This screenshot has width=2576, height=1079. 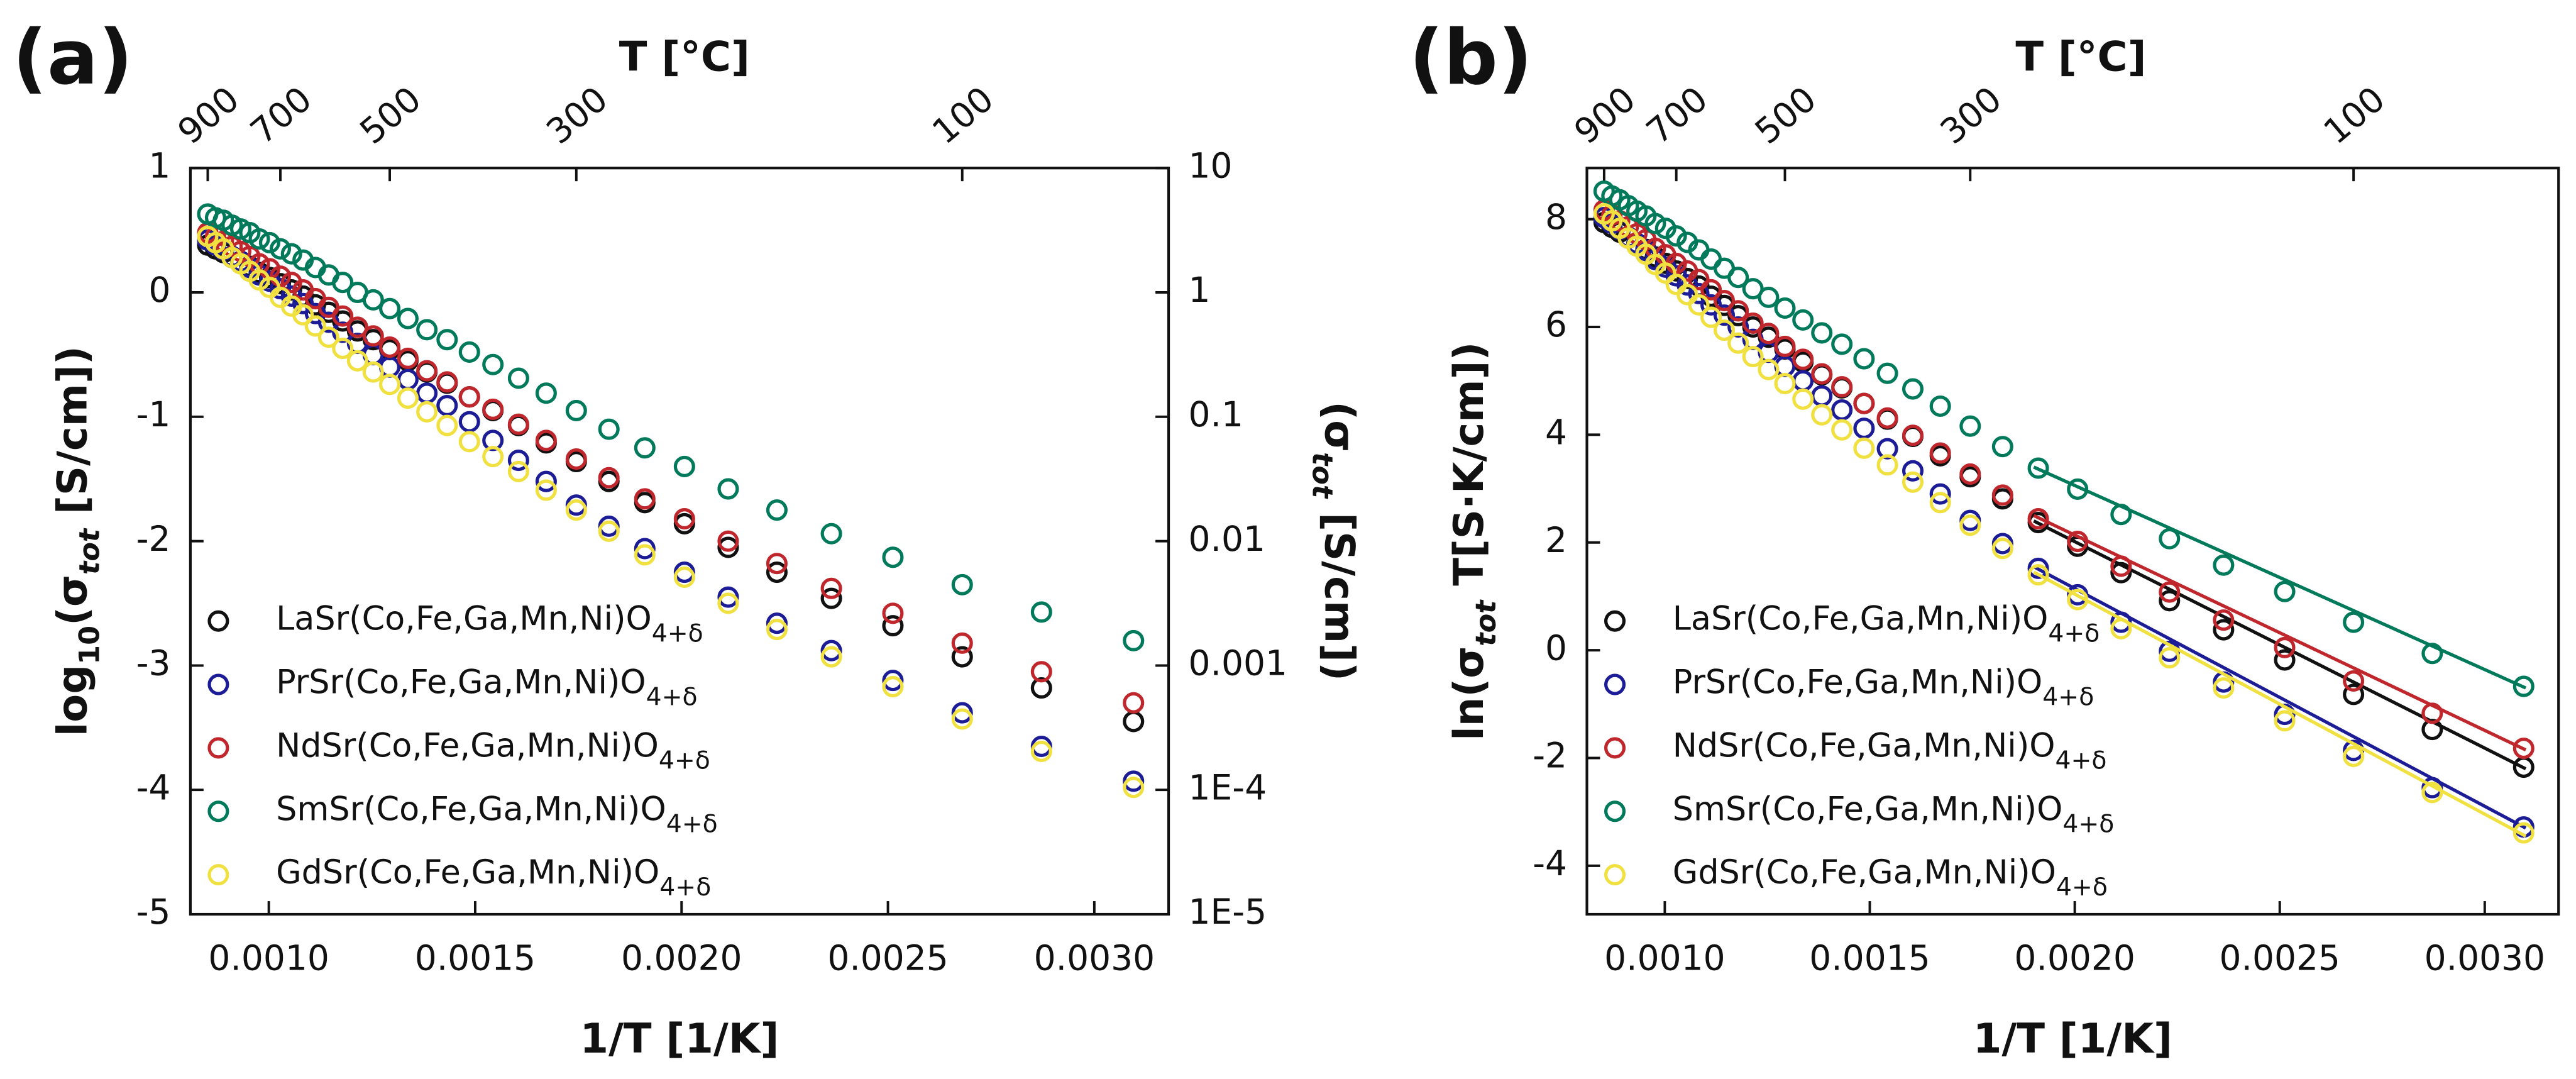 What do you see at coordinates (2073, 1039) in the screenshot?
I see `x-axis-title: 1/T [1/K]` at bounding box center [2073, 1039].